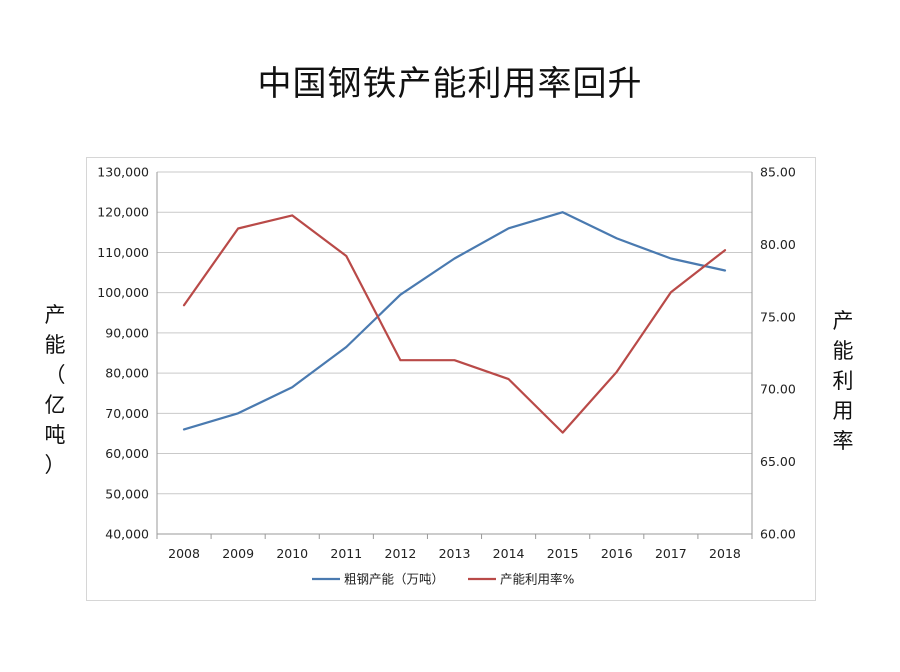 The height and width of the screenshot is (672, 900). Describe the element at coordinates (401, 553) in the screenshot. I see `x-tick-label: 2012` at that location.